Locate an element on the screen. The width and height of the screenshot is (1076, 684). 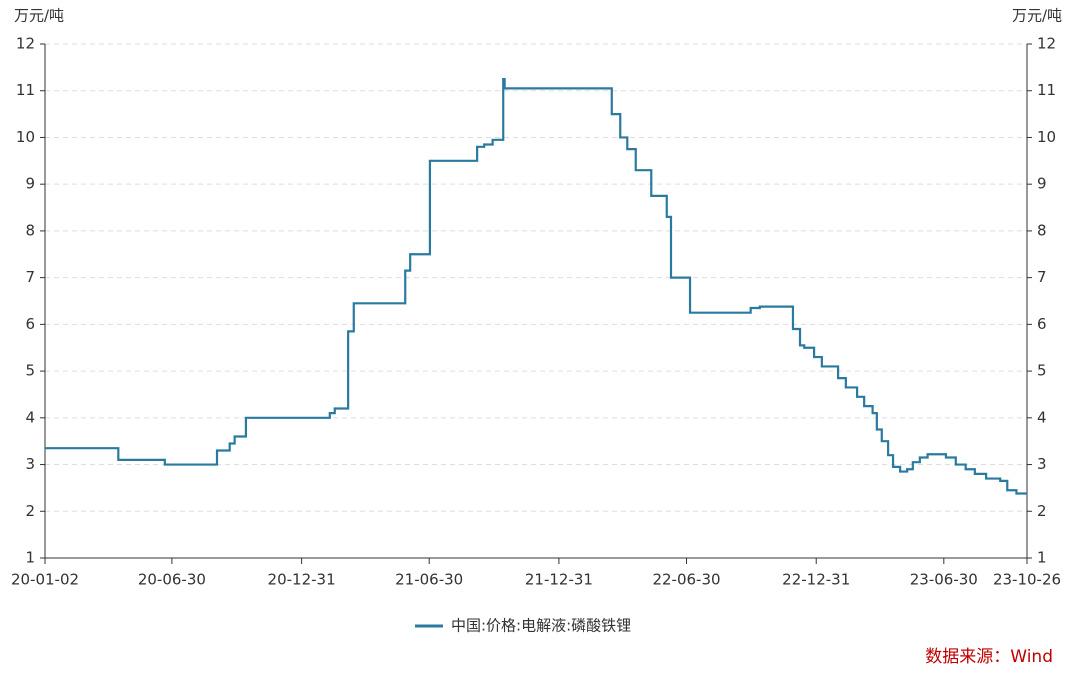
y2-tick-label: 5 is located at coordinates (1042, 371).